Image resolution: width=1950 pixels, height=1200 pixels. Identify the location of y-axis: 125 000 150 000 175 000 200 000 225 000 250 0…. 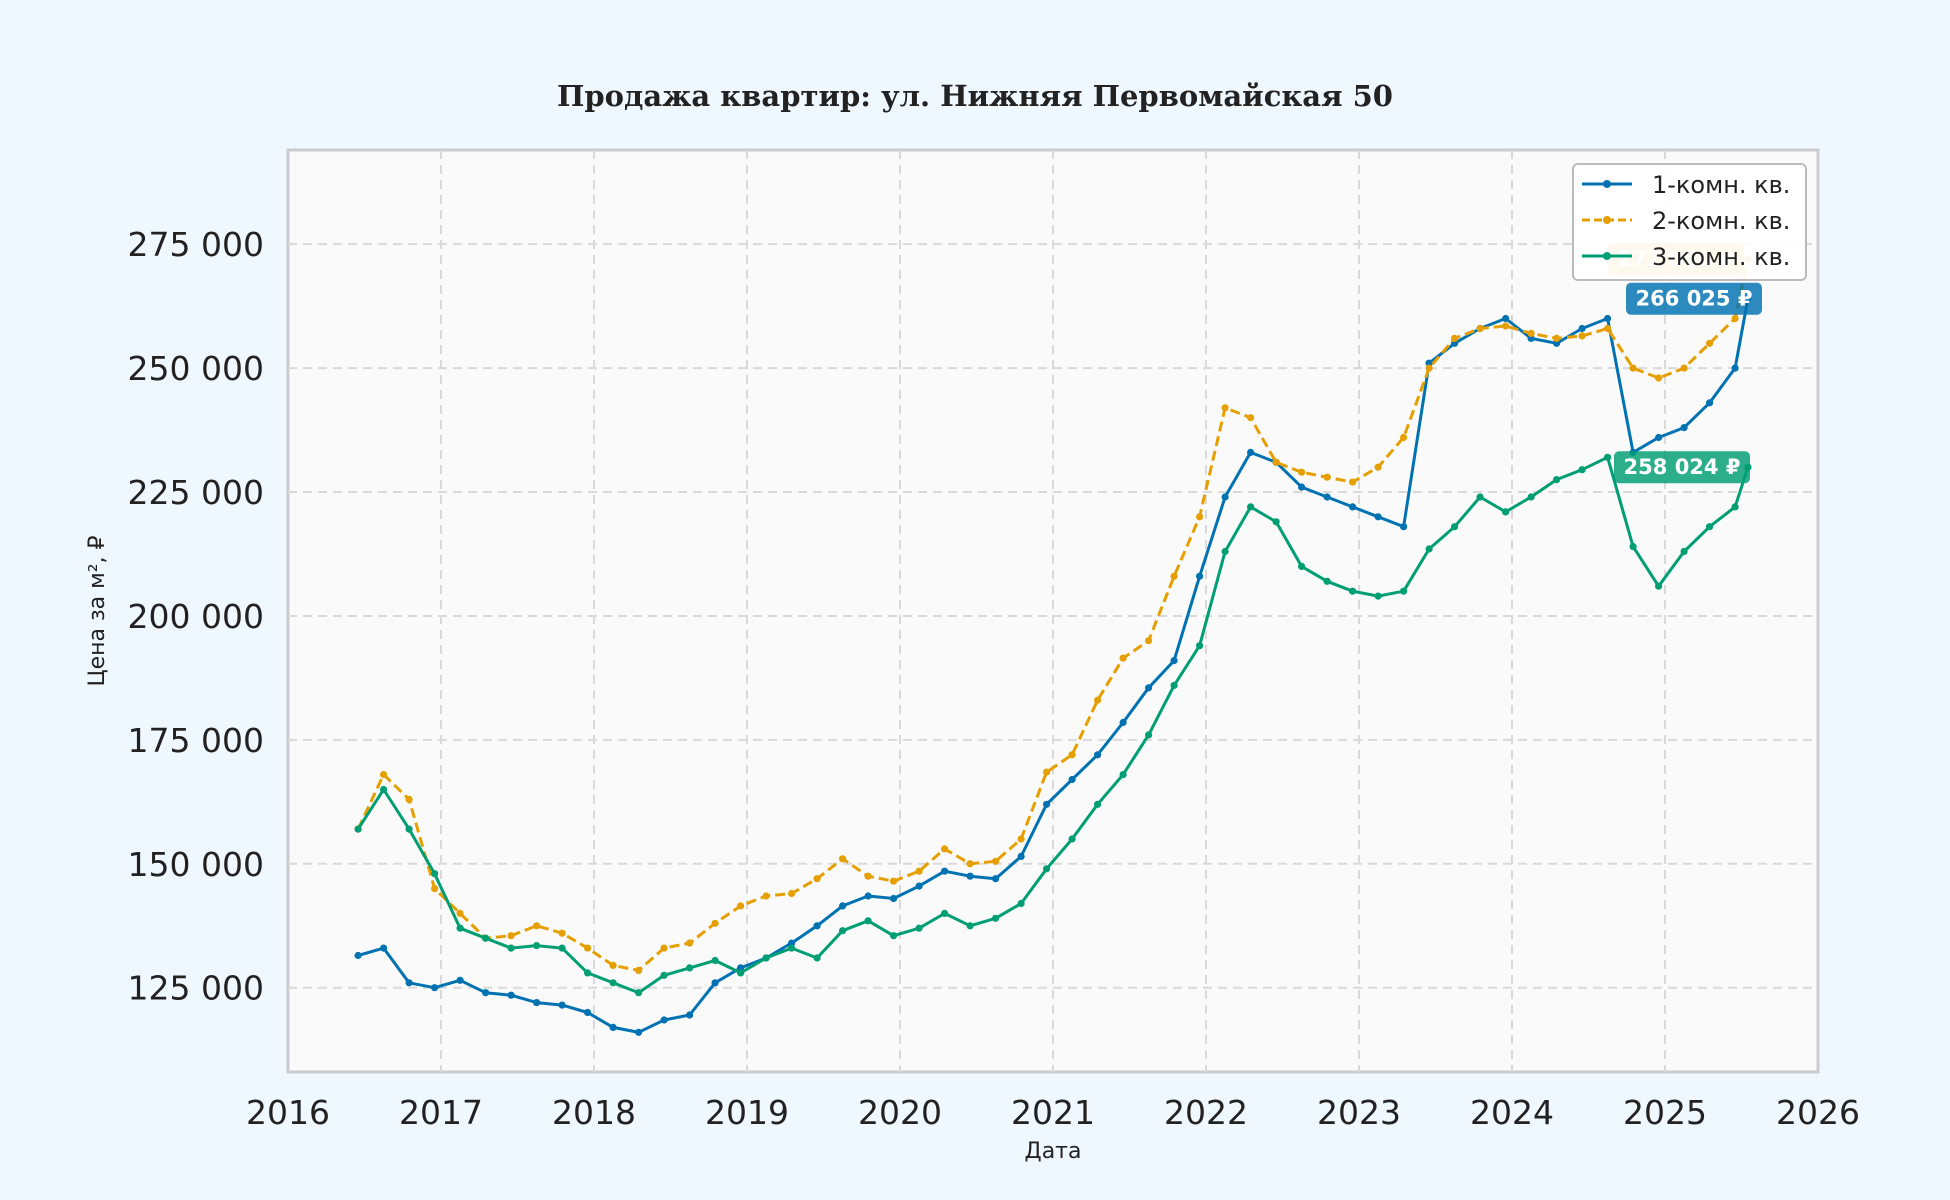
(196, 616).